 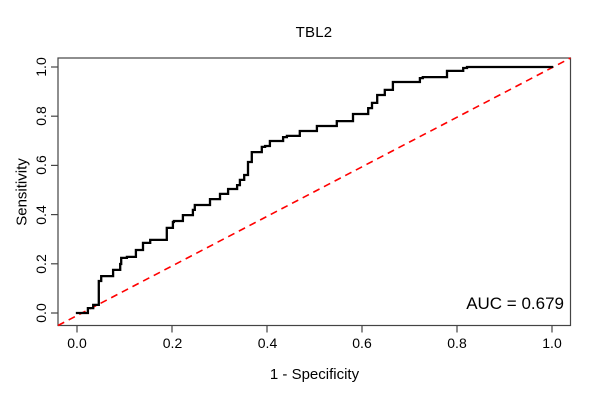 I want to click on x-tick-label: 1.0, so click(x=552, y=343).